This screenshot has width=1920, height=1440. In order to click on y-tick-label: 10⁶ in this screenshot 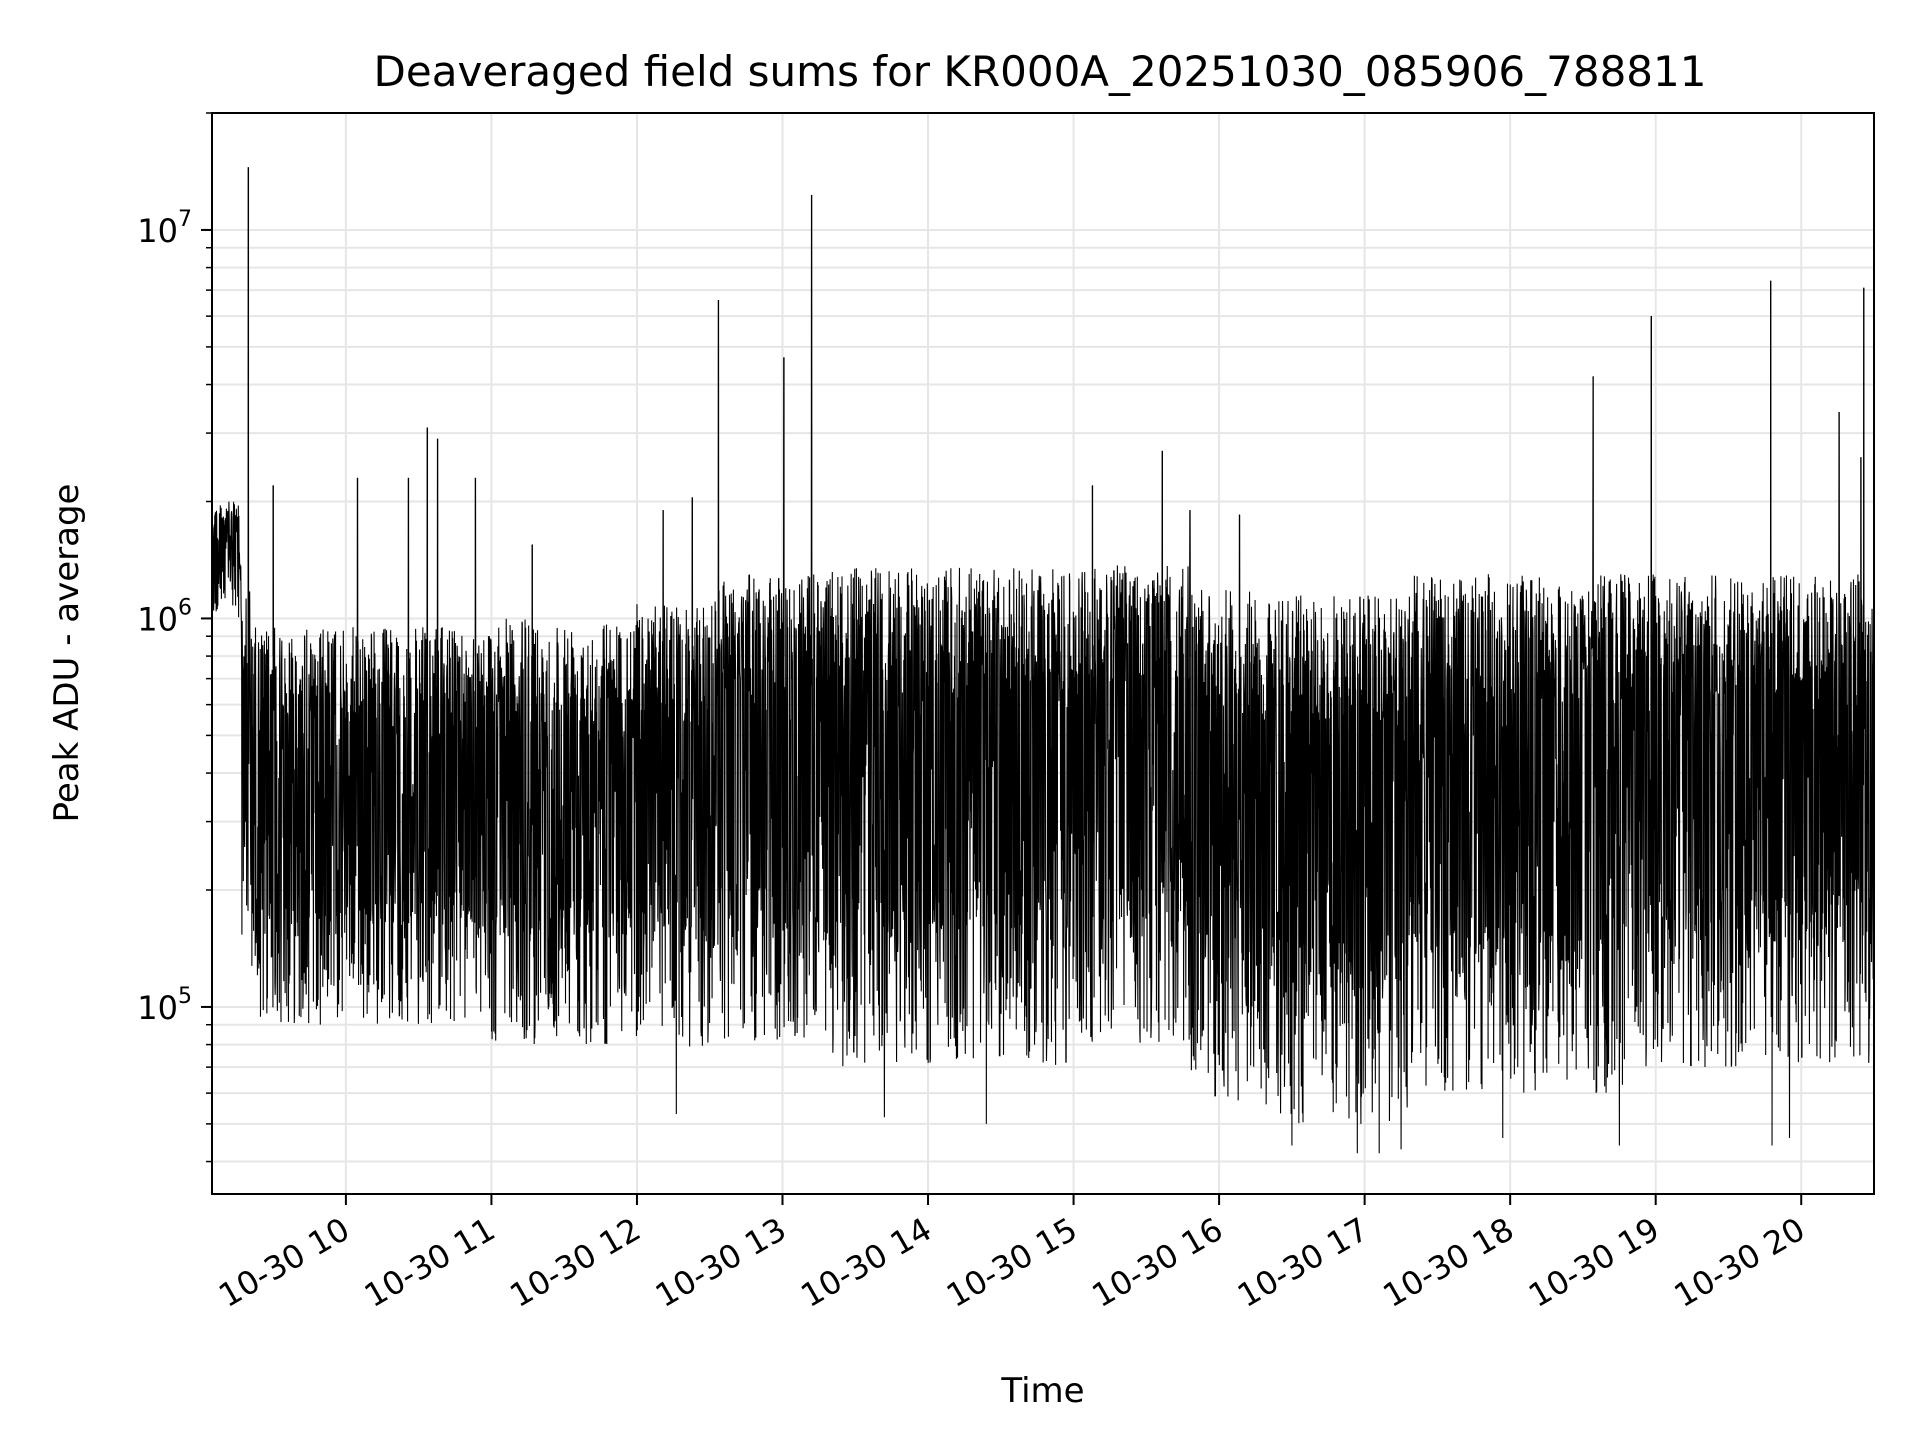, I will do `click(164, 616)`.